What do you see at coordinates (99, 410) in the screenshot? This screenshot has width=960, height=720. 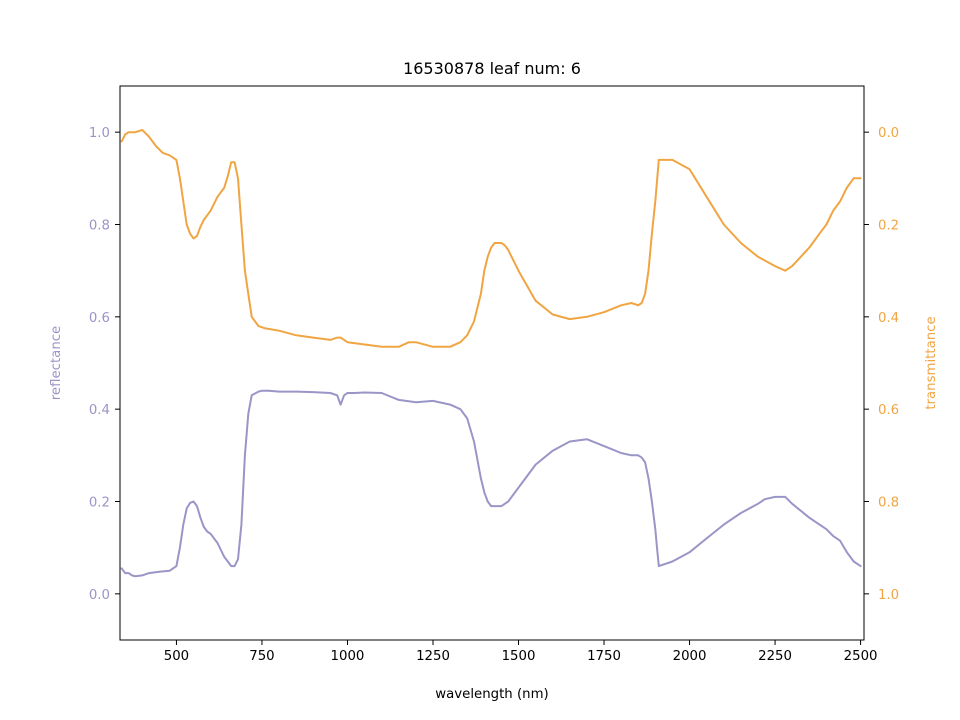 I see `y-left-tick-label: 0.4` at bounding box center [99, 410].